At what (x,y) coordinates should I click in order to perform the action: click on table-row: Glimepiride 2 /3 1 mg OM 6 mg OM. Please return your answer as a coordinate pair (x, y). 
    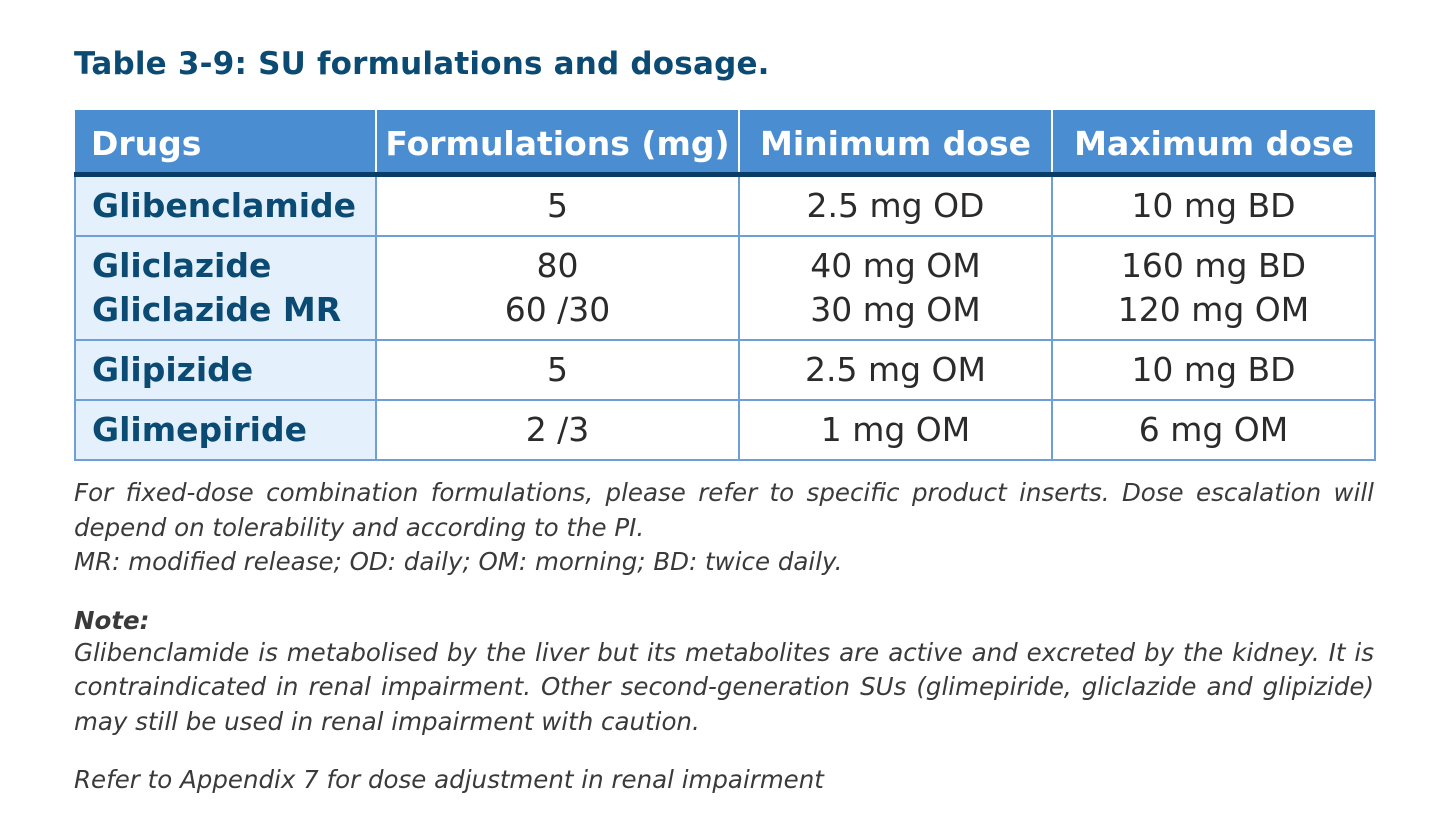
    Looking at the image, I should click on (725, 430).